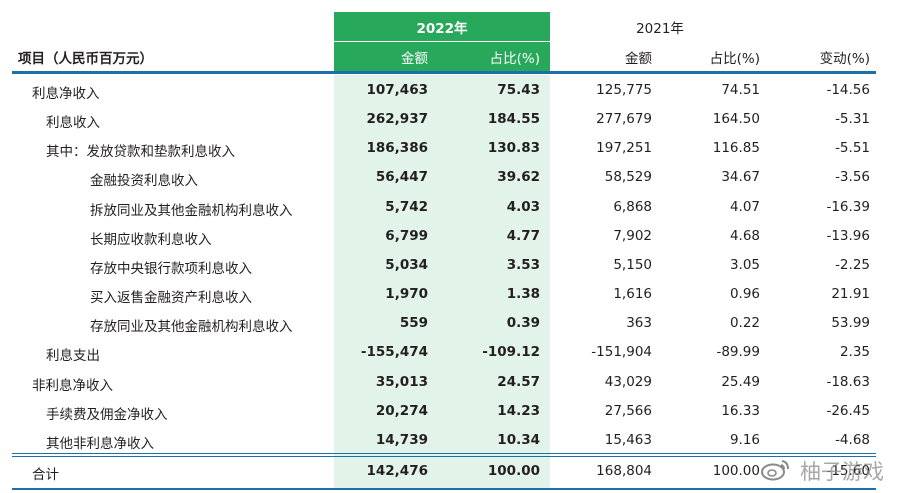 This screenshot has height=493, width=912. Describe the element at coordinates (744, 236) in the screenshot. I see `share-2021: 4.68` at that location.